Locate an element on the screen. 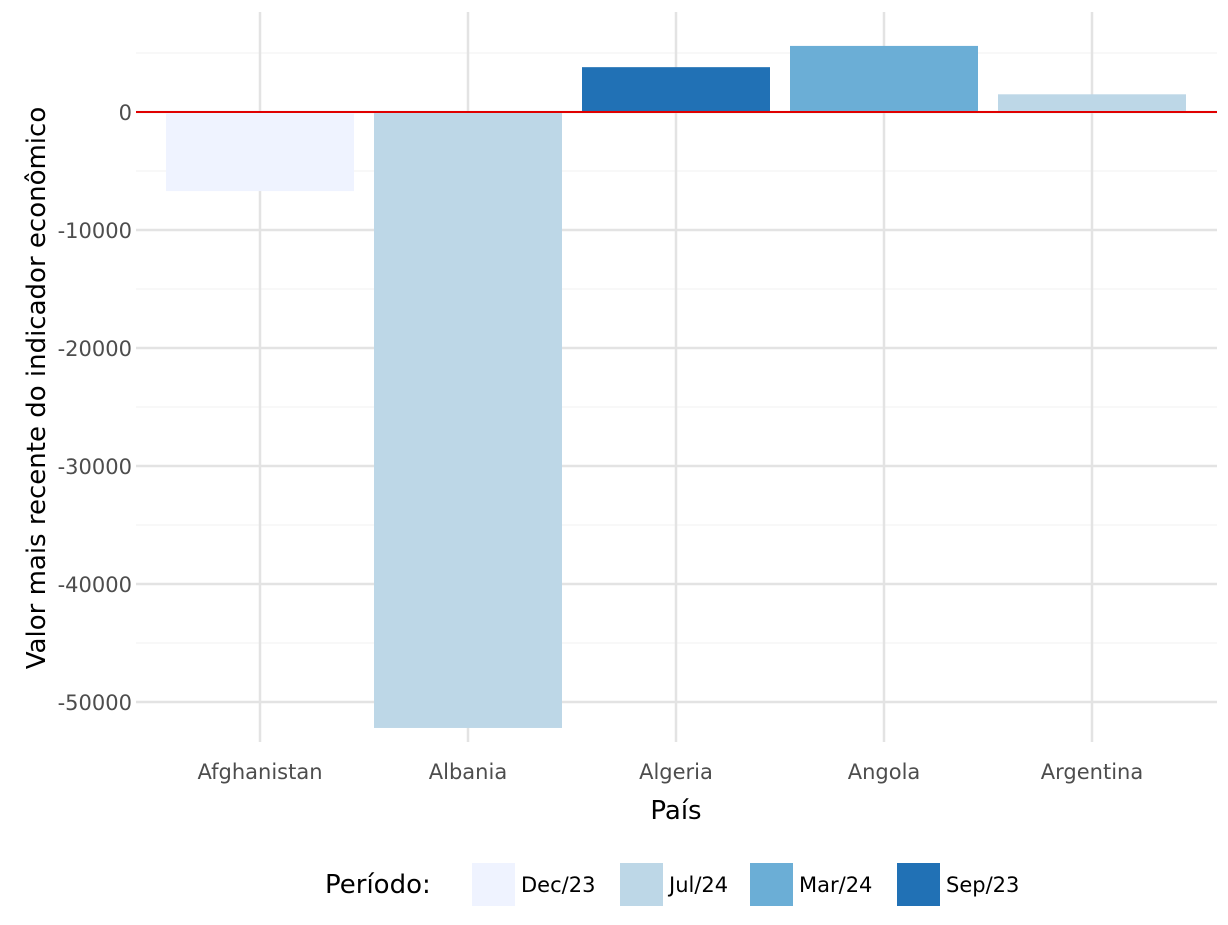 This screenshot has width=1228, height=925. x-tick-label: Afghanistan is located at coordinates (259, 772).